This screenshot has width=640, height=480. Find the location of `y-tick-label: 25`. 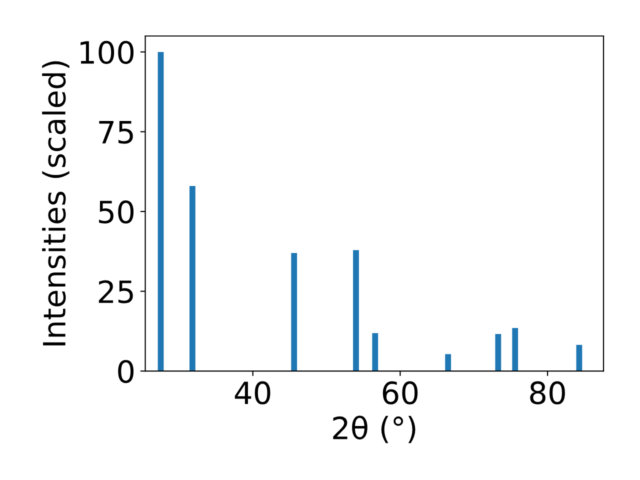

y-tick-label: 25 is located at coordinates (115, 292).